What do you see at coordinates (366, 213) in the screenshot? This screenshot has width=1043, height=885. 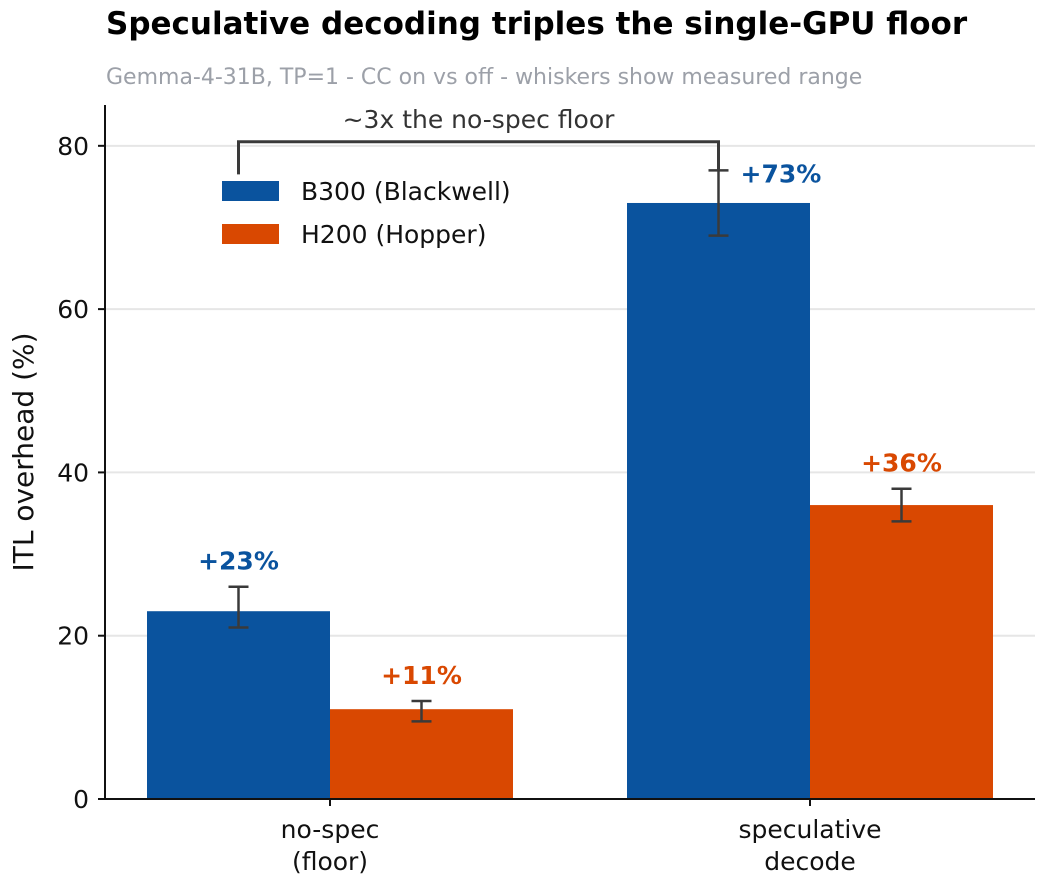 I see `legend: B300 (Blackwell) H200 (Hopper)` at bounding box center [366, 213].